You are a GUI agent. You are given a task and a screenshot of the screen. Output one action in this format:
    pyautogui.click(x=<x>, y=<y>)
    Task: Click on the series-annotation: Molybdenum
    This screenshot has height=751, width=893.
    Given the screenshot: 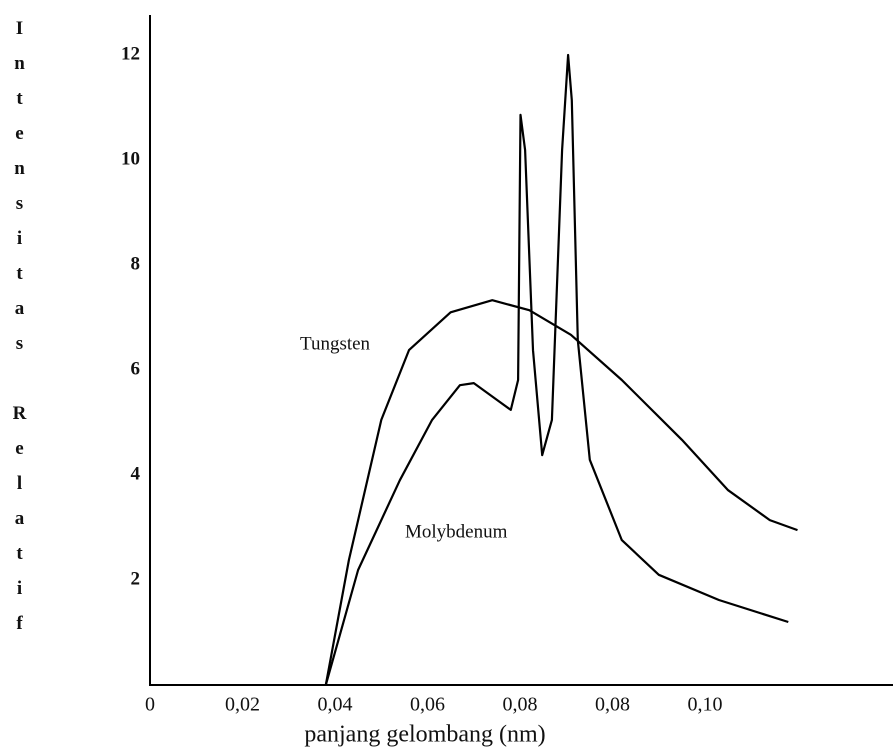 What is the action you would take?
    pyautogui.click(x=456, y=531)
    